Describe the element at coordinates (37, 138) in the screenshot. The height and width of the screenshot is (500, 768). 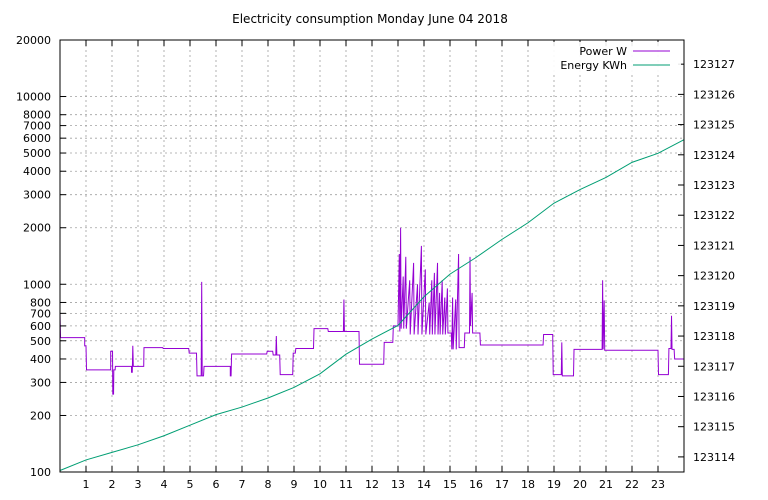
I see `y-tick-label: 6000` at that location.